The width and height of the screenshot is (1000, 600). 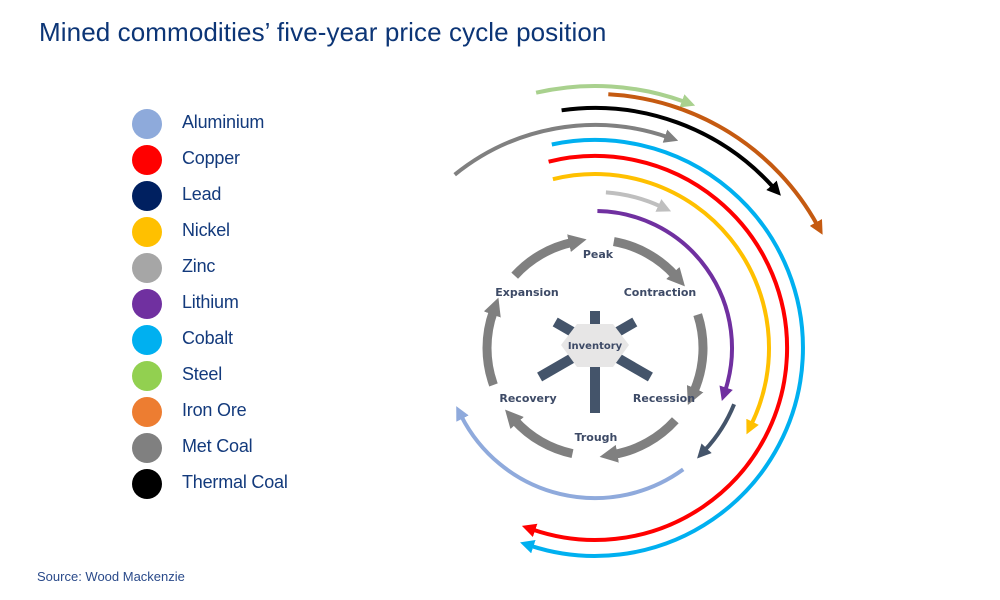 What do you see at coordinates (660, 292) in the screenshot?
I see `stage-contraction: Contraction` at bounding box center [660, 292].